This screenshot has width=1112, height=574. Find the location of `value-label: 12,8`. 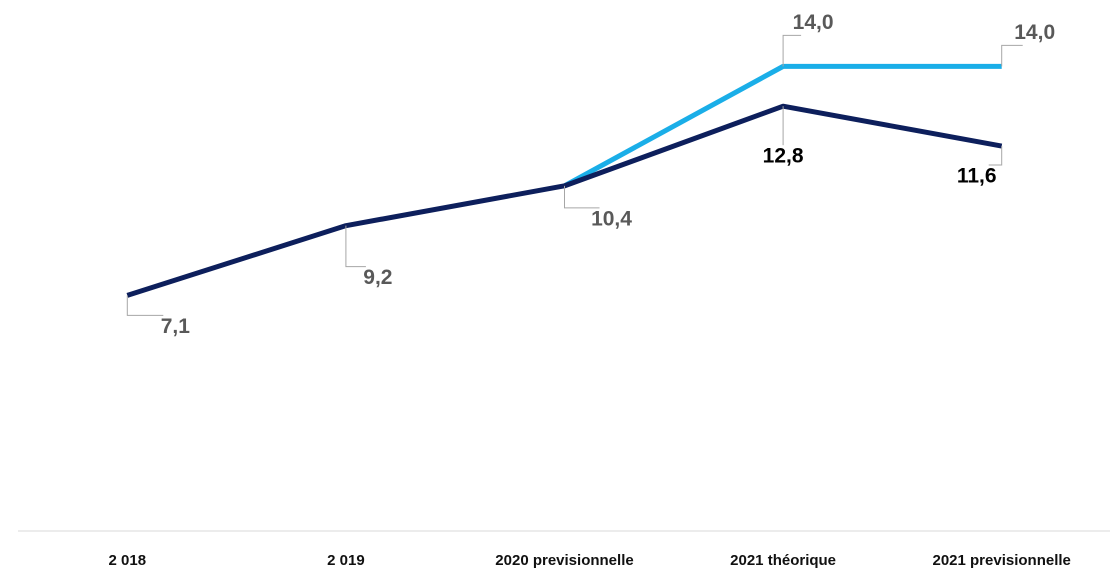

value-label: 12,8 is located at coordinates (783, 156).